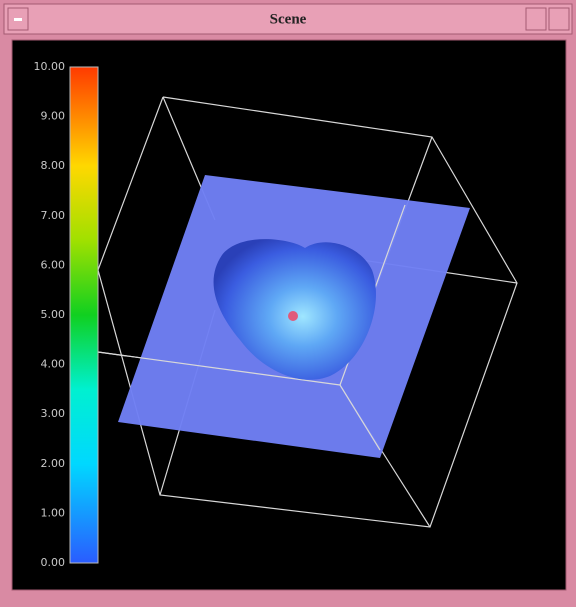 This screenshot has width=576, height=607. I want to click on colorbar-label: 9.00, so click(53, 116).